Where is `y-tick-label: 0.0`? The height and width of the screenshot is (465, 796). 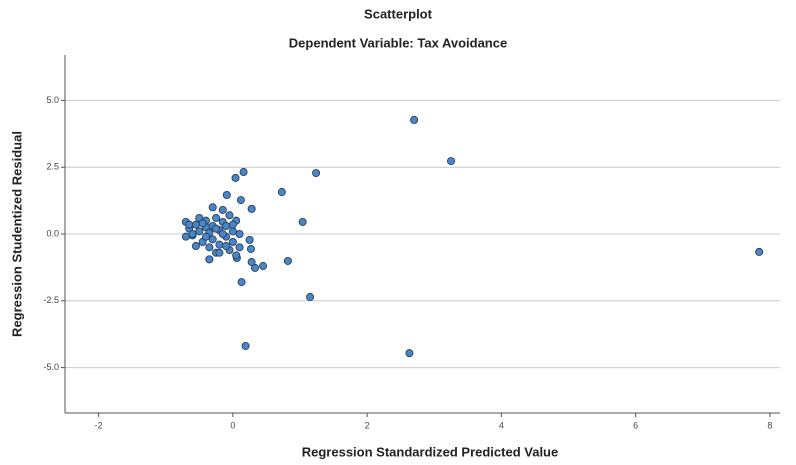
y-tick-label: 0.0 is located at coordinates (52, 233).